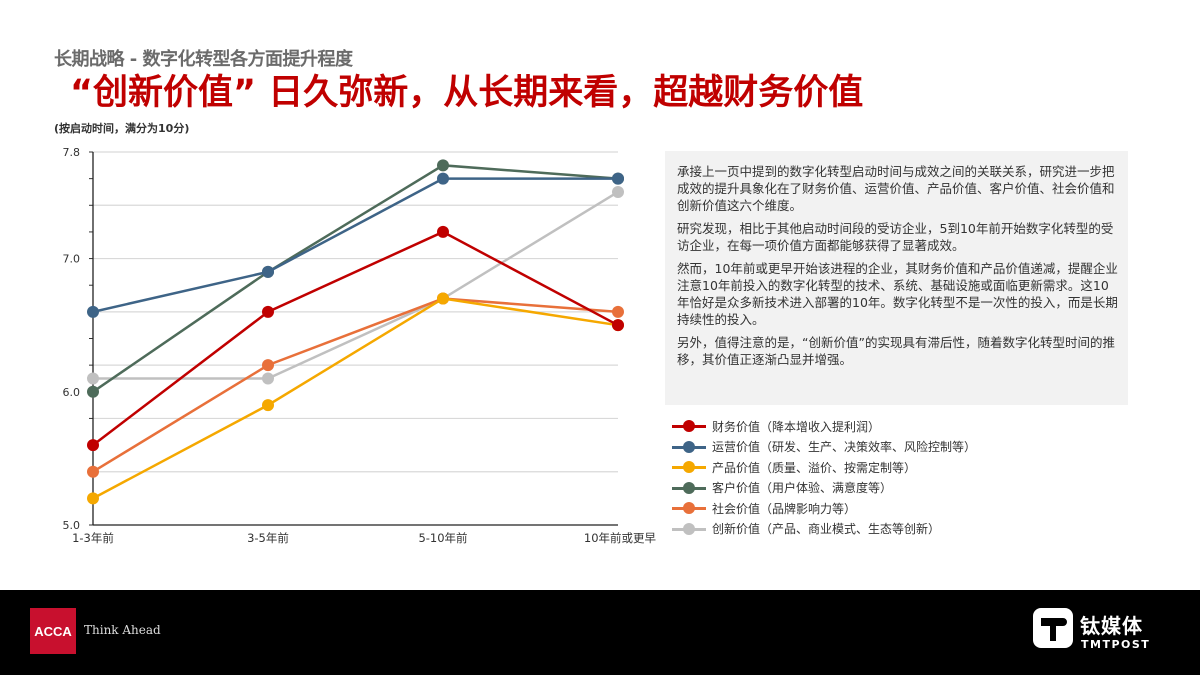 This screenshot has width=1200, height=675. I want to click on acca-tagline: Think Ahead, so click(122, 630).